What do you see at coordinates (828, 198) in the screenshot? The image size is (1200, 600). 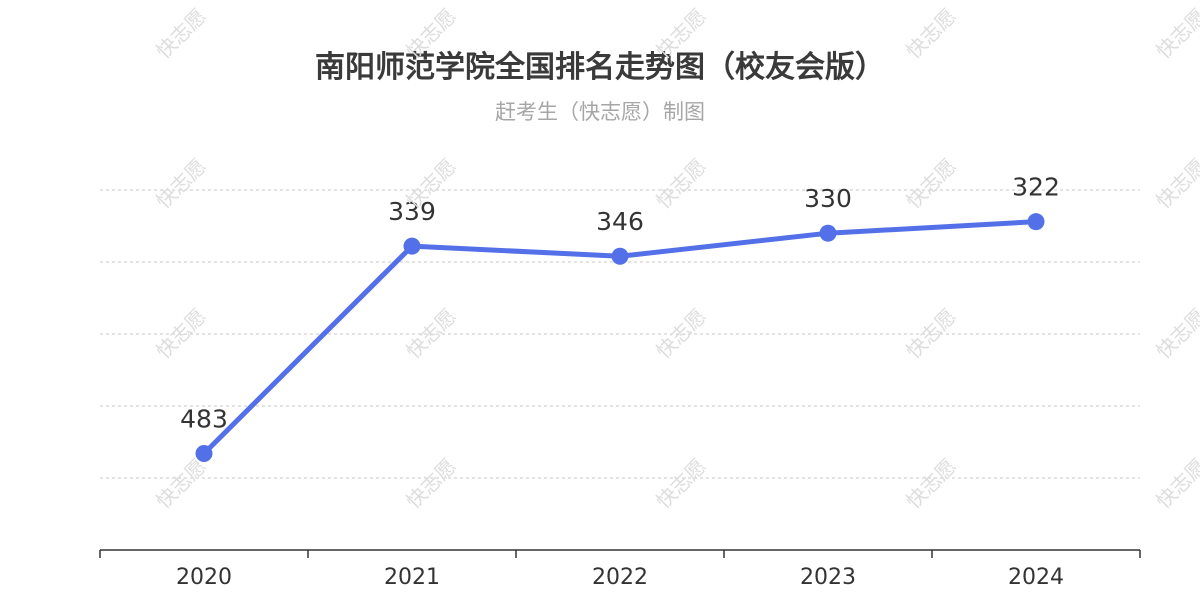 I see `data-label: 330` at bounding box center [828, 198].